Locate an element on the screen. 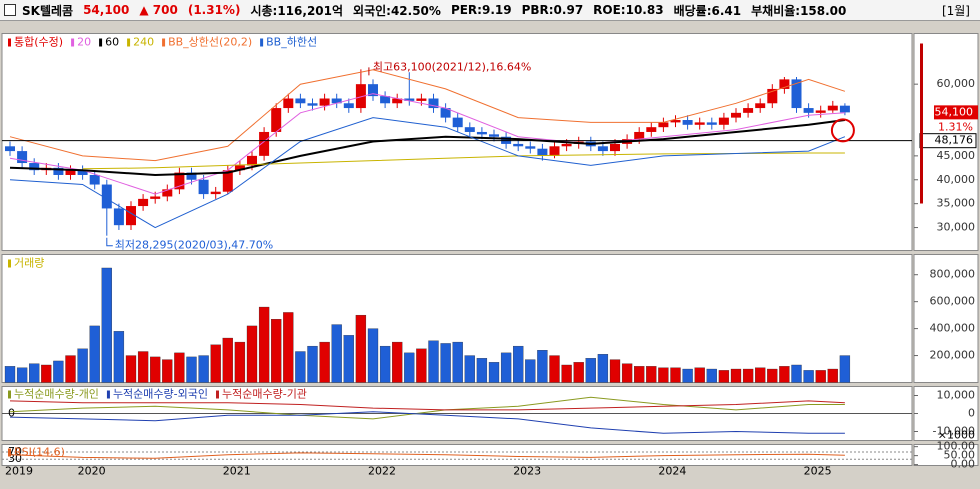 Image resolution: width=980 pixels, height=489 pixels. stat: PBR:0.97 is located at coordinates (552, 10).